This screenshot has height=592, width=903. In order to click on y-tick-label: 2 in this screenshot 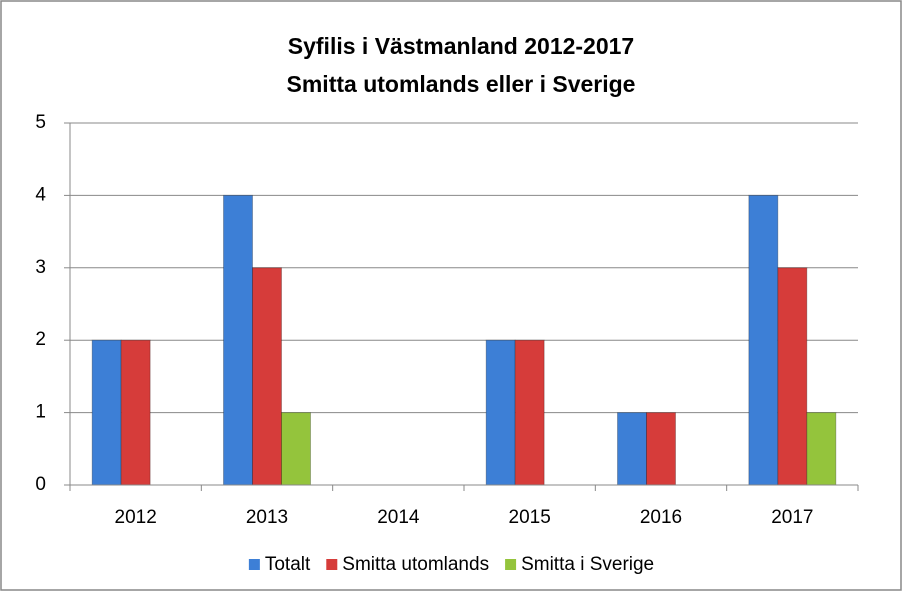, I will do `click(40, 339)`.